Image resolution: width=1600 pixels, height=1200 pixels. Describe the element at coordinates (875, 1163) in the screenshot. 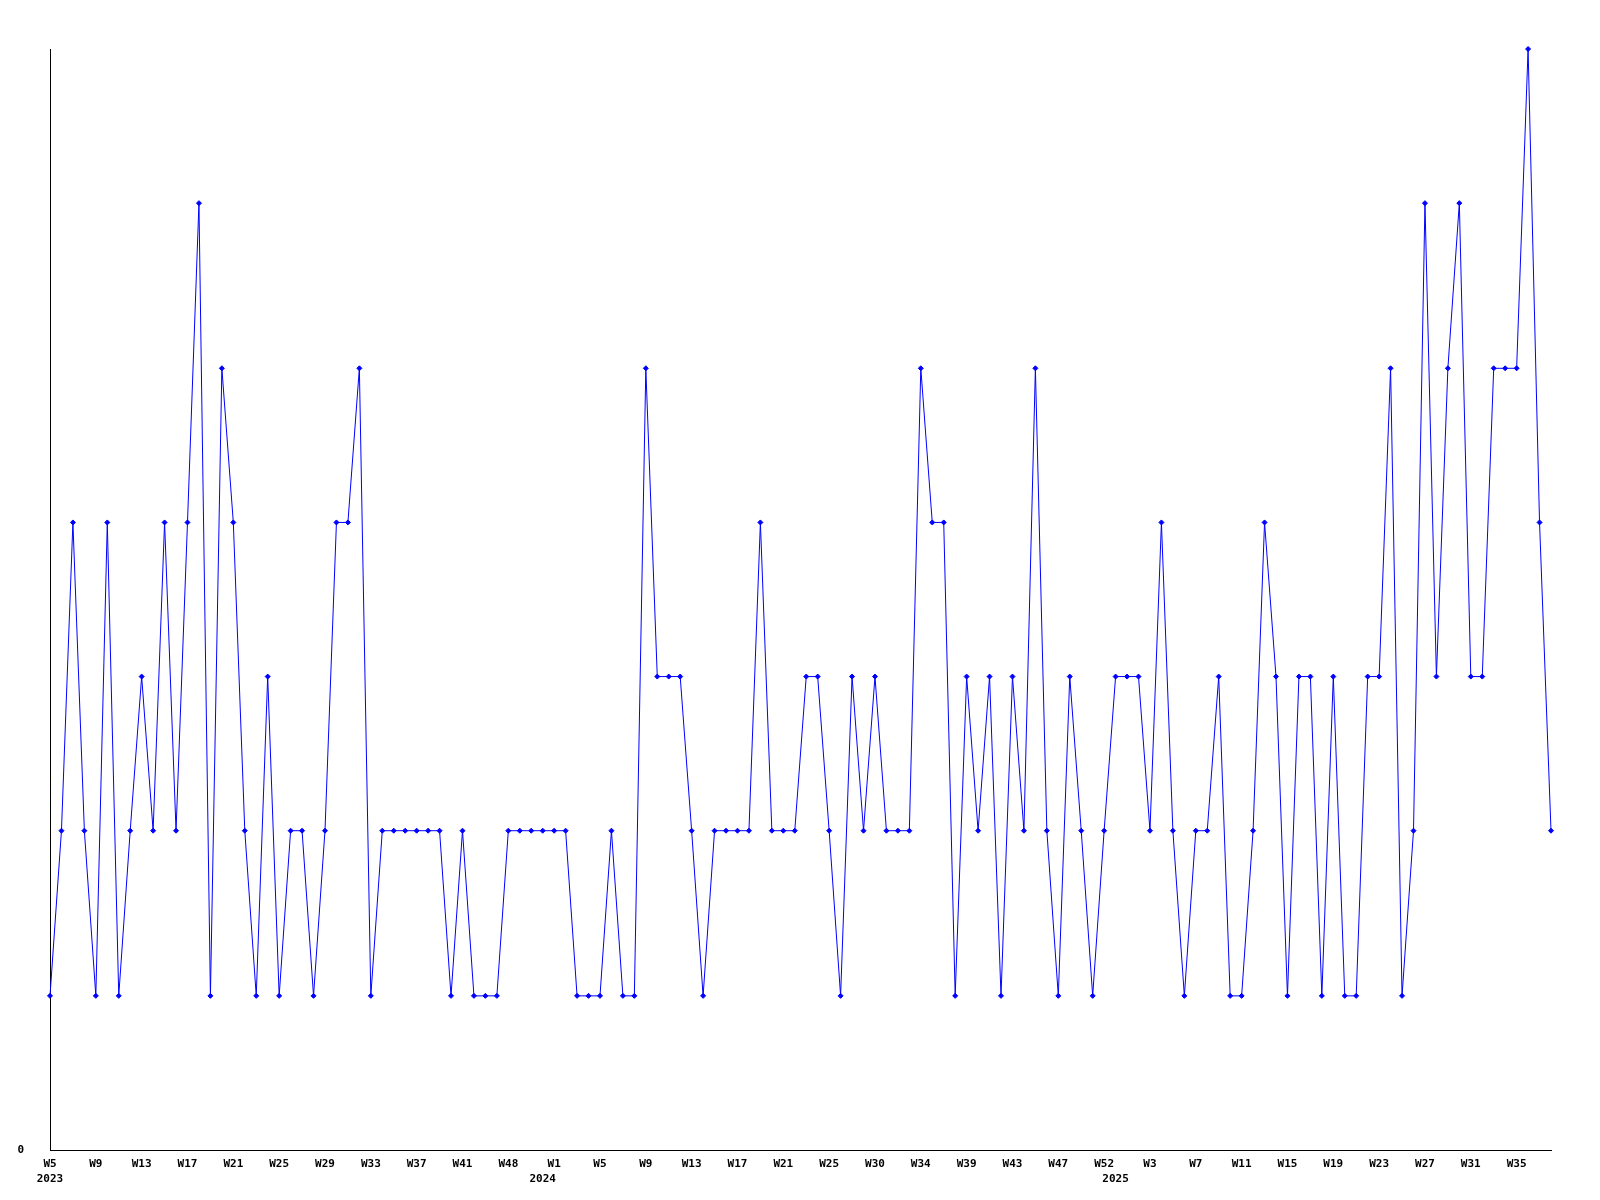

I see `x-tick-label: W30` at that location.